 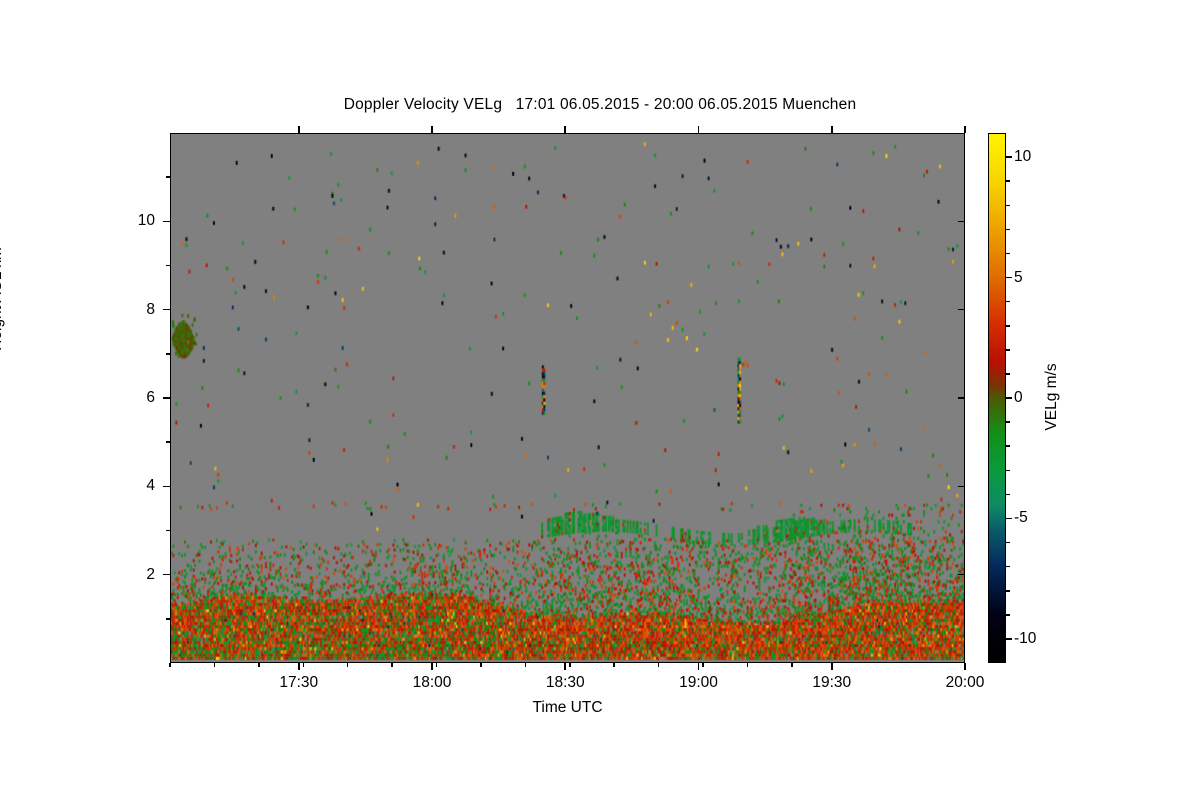 What do you see at coordinates (1023, 157) in the screenshot?
I see `colorbar-tick-label: 10` at bounding box center [1023, 157].